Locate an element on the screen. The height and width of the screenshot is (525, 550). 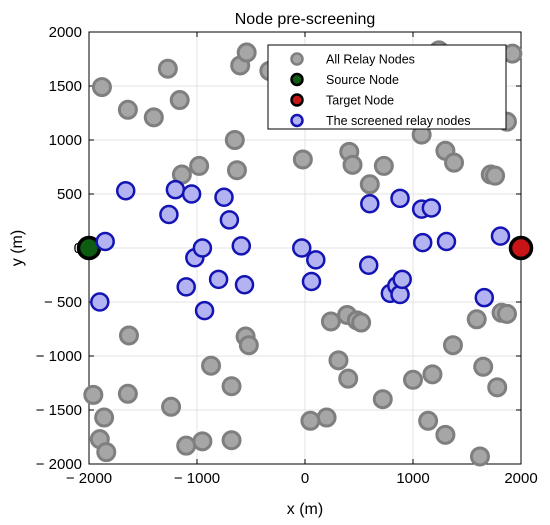
x-axis-label: x (m) is located at coordinates (305, 509).